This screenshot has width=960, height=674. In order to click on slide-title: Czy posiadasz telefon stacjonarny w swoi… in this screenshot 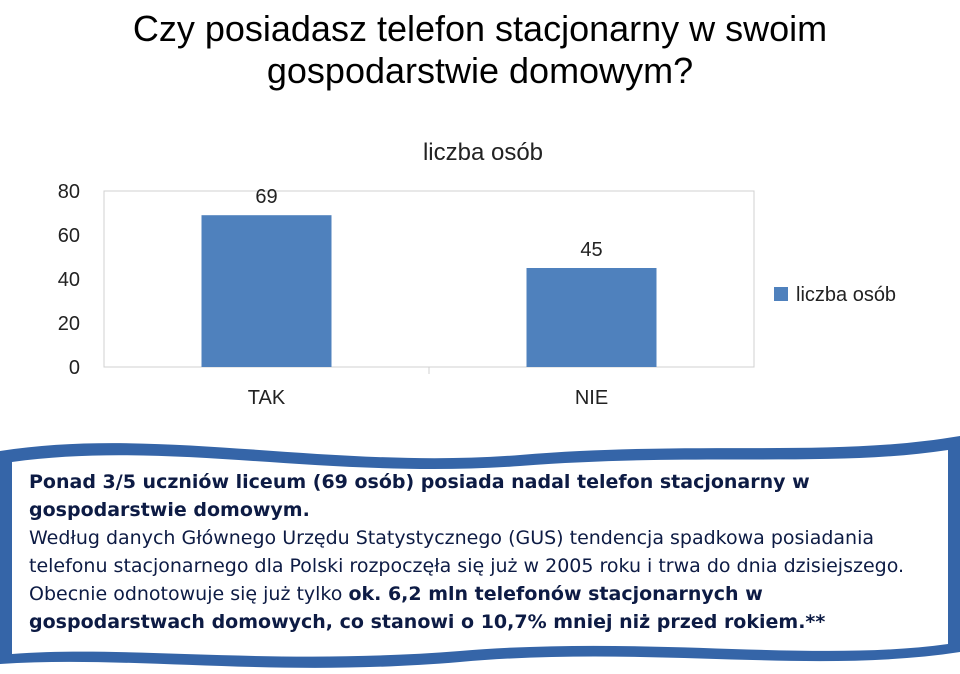, I will do `click(480, 50)`.